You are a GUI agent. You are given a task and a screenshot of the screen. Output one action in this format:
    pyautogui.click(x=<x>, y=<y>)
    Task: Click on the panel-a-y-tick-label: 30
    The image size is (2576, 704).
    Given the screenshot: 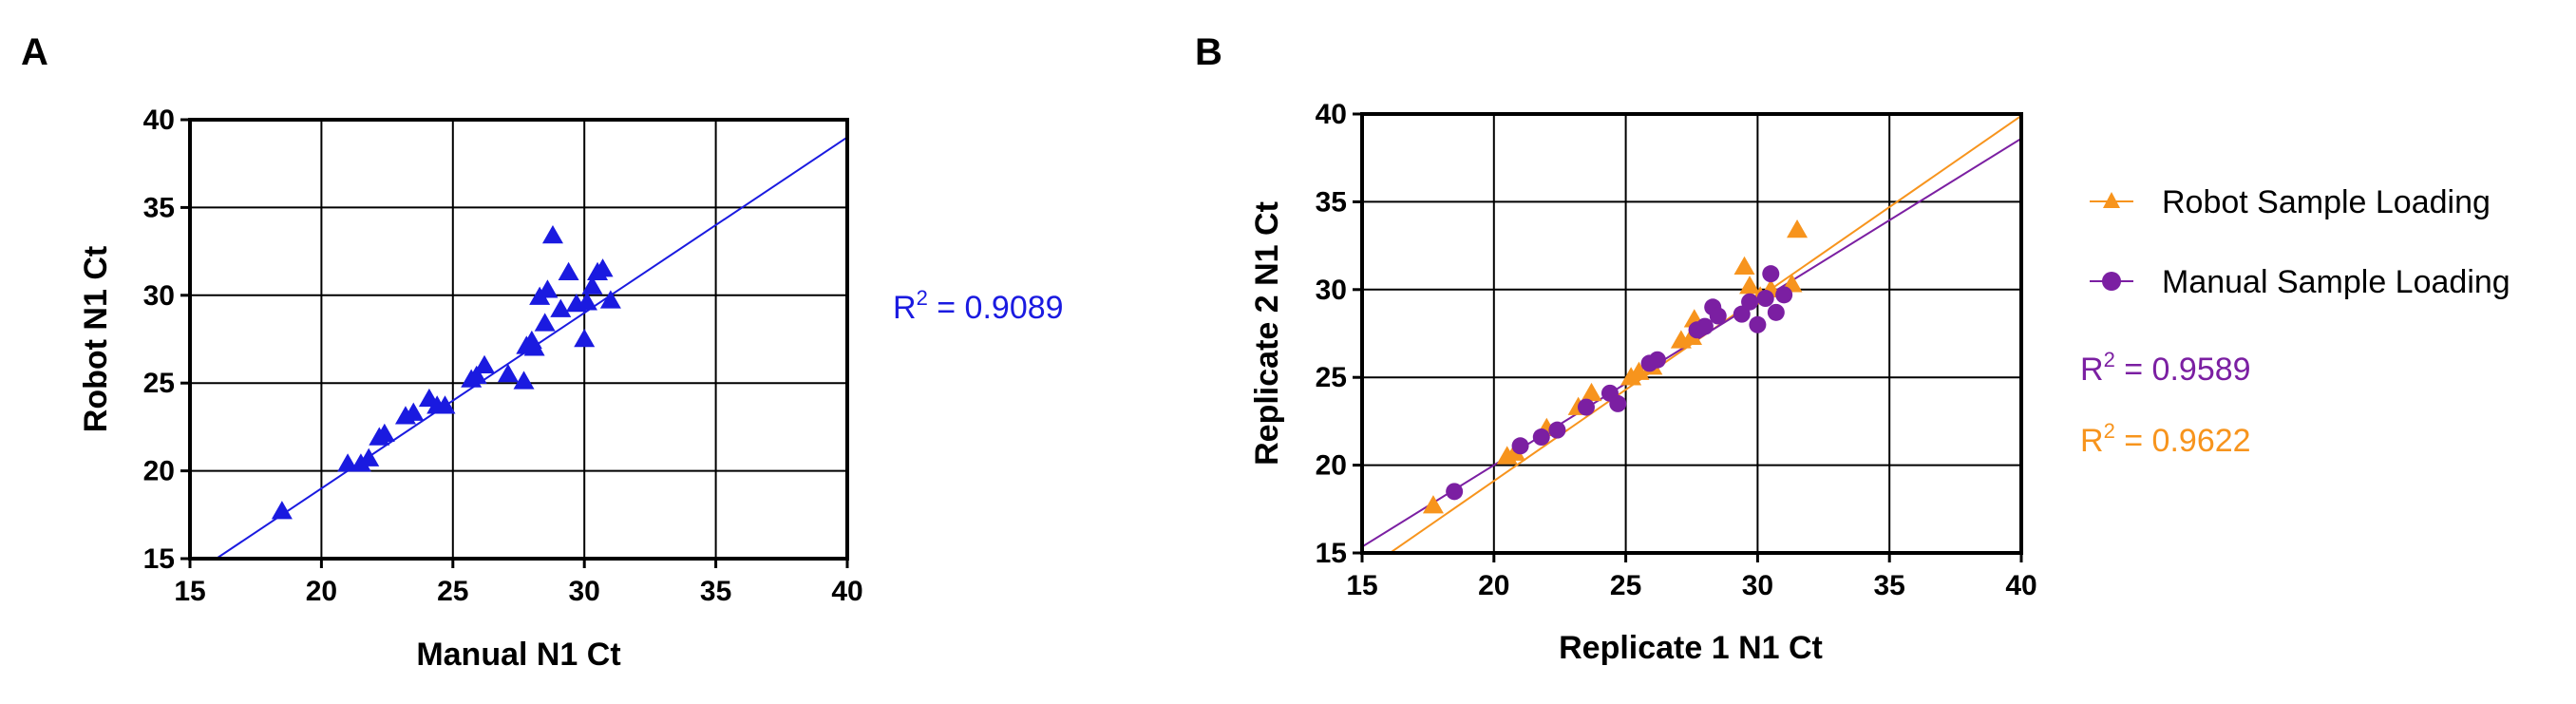 What is the action you would take?
    pyautogui.click(x=159, y=296)
    